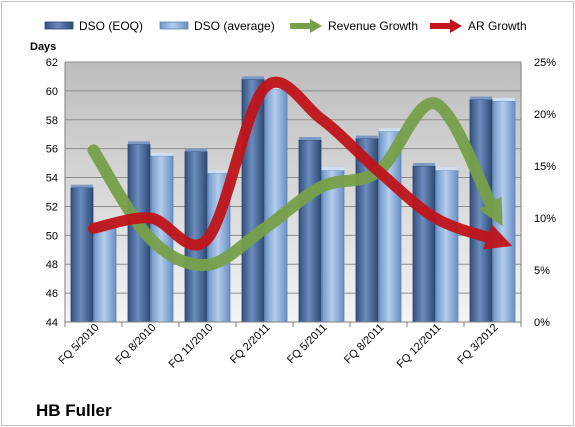 This screenshot has height=427, width=575. Describe the element at coordinates (52, 294) in the screenshot. I see `y-tick-label: 46` at that location.